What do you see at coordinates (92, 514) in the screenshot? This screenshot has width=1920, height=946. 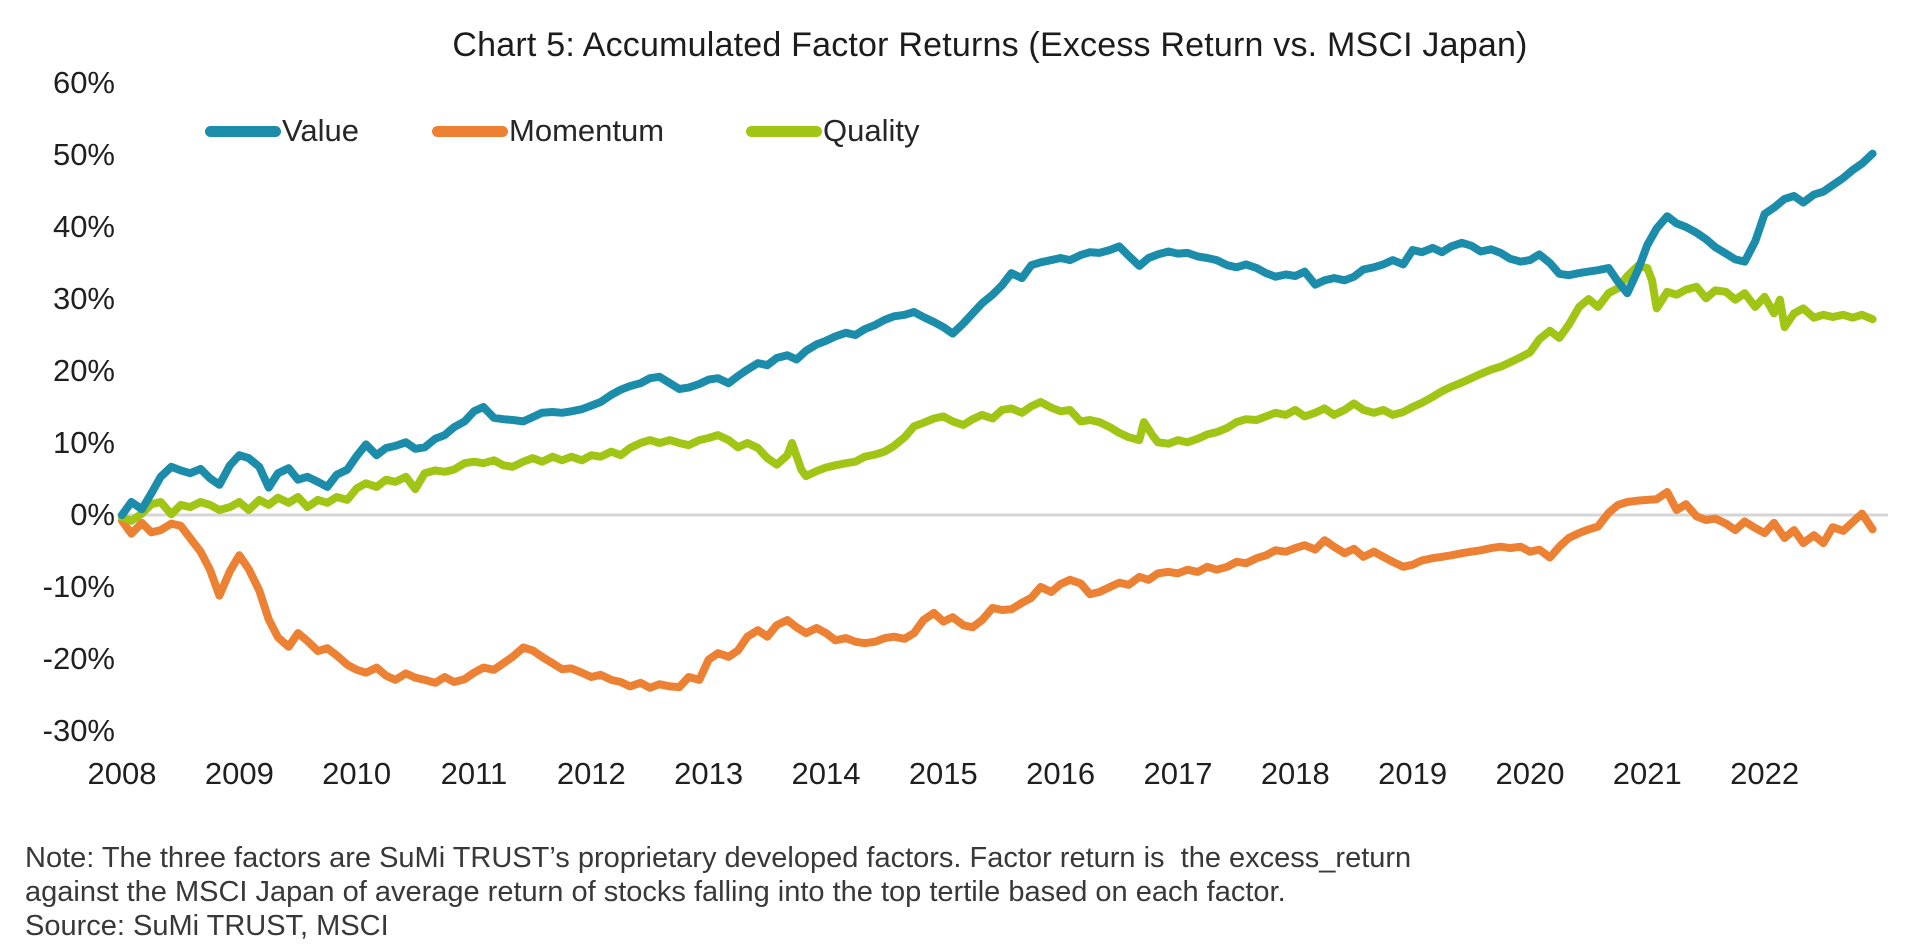 I see `y-tick-label: 0%` at bounding box center [92, 514].